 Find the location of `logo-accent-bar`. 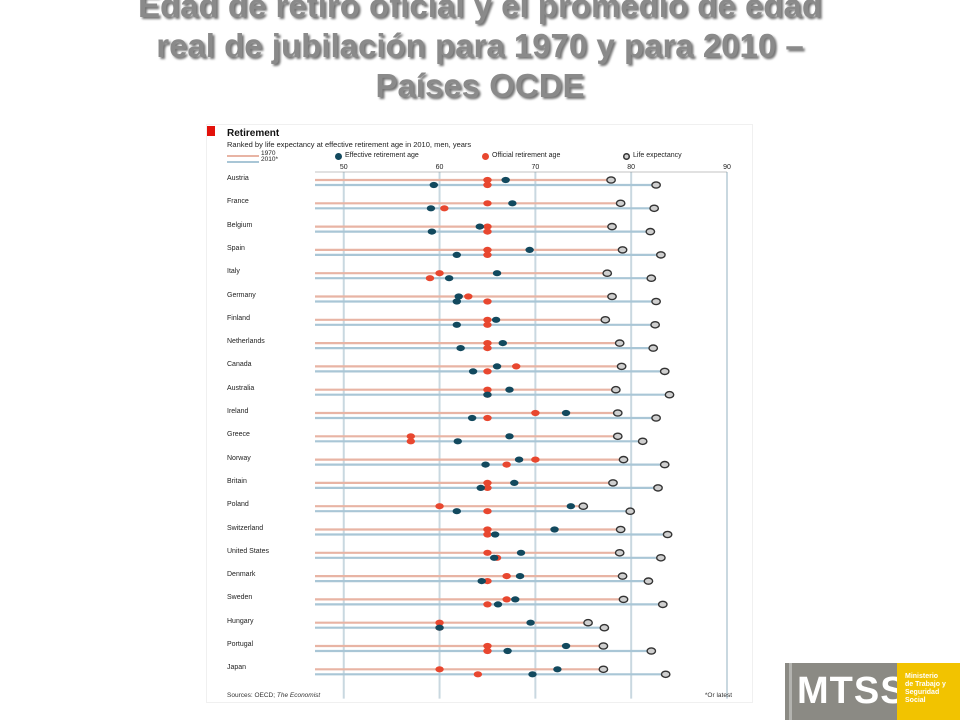

logo-accent-bar is located at coordinates (790, 691).